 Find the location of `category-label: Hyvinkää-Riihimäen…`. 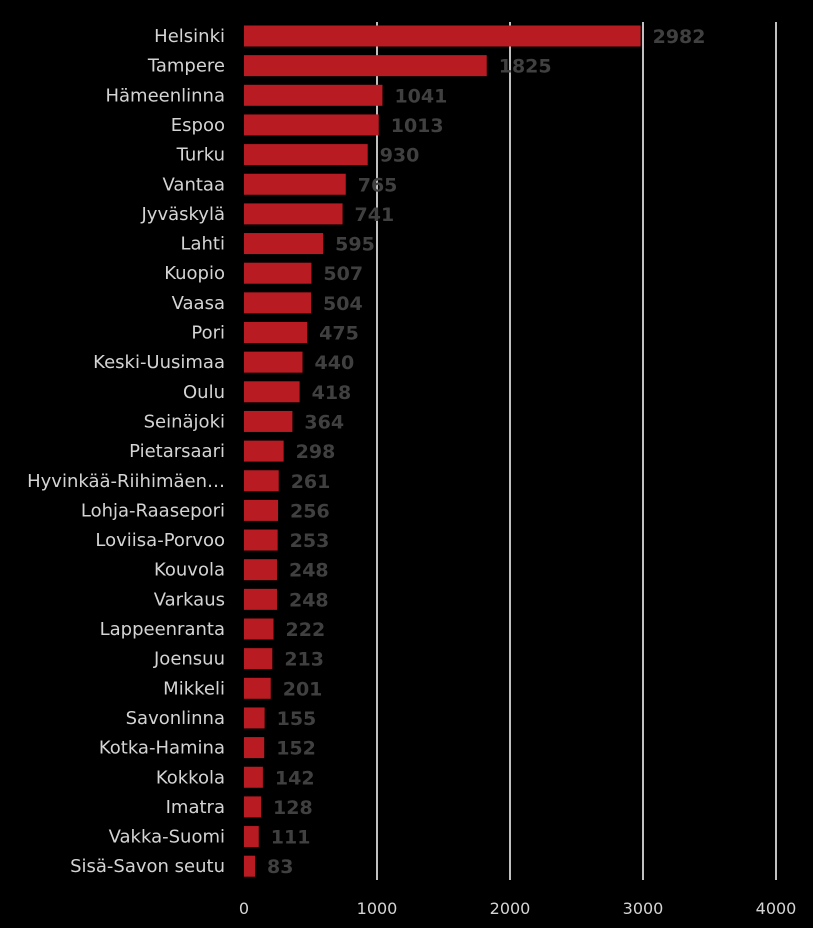

category-label: Hyvinkää-Riihimäen… is located at coordinates (126, 481).